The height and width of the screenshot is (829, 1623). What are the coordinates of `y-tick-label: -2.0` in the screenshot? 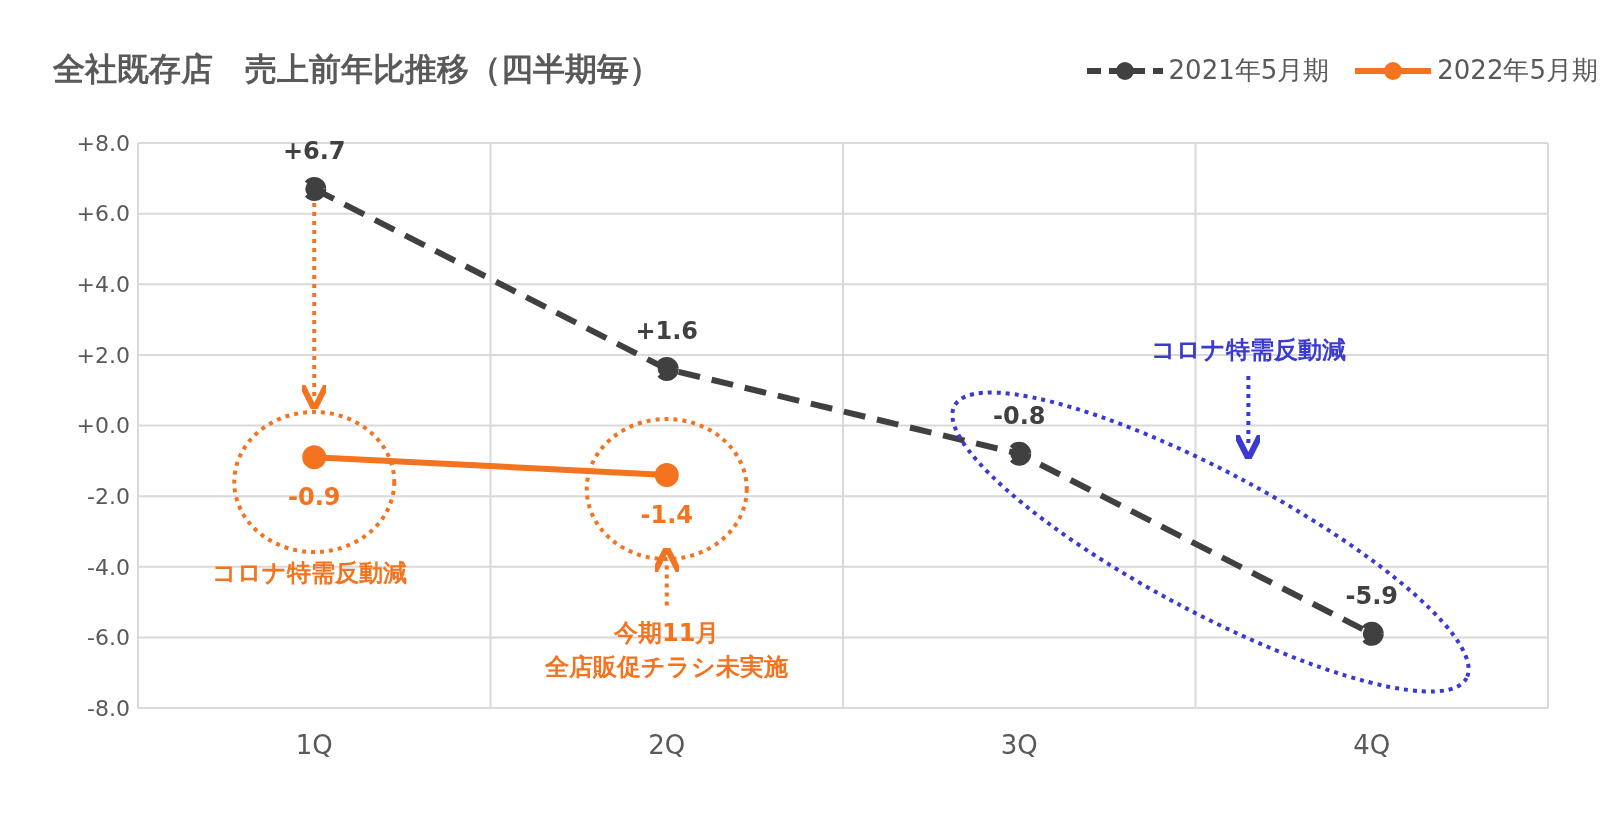 It's located at (108, 496).